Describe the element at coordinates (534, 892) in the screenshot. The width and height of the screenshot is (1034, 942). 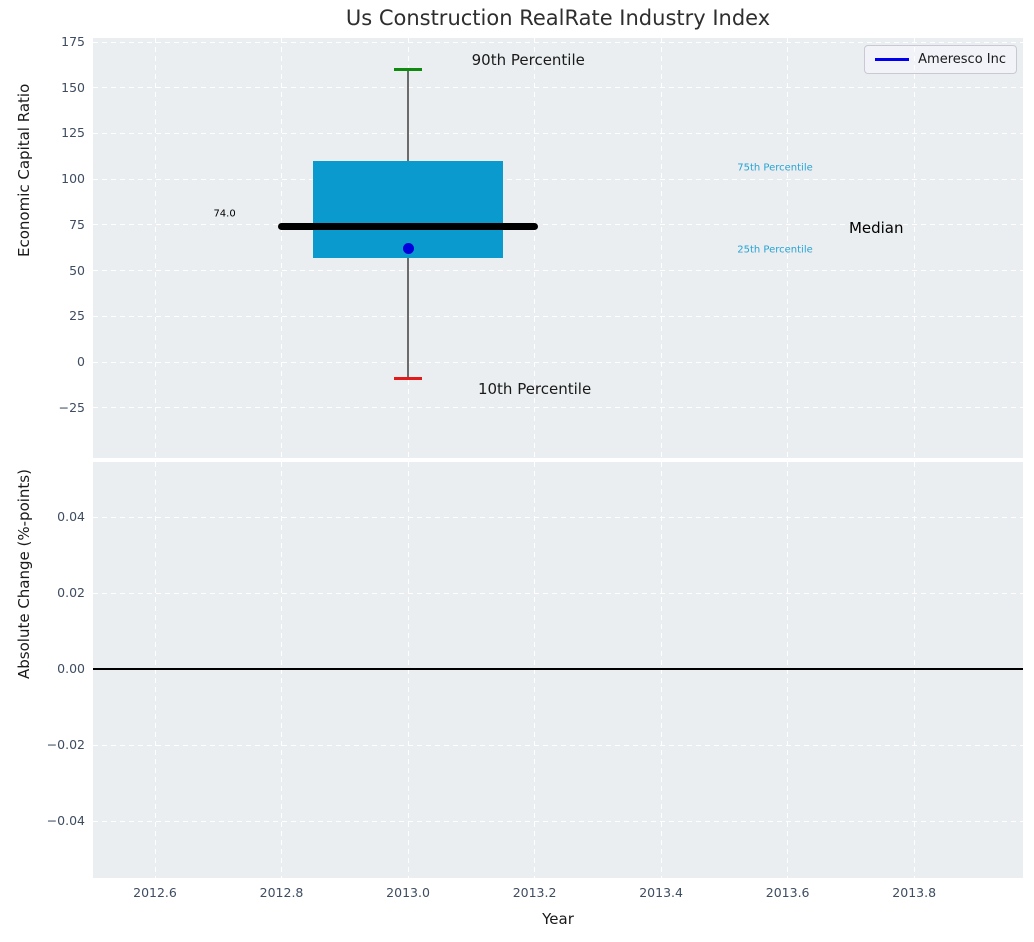
I see `x-tick-label: 2013.2` at that location.